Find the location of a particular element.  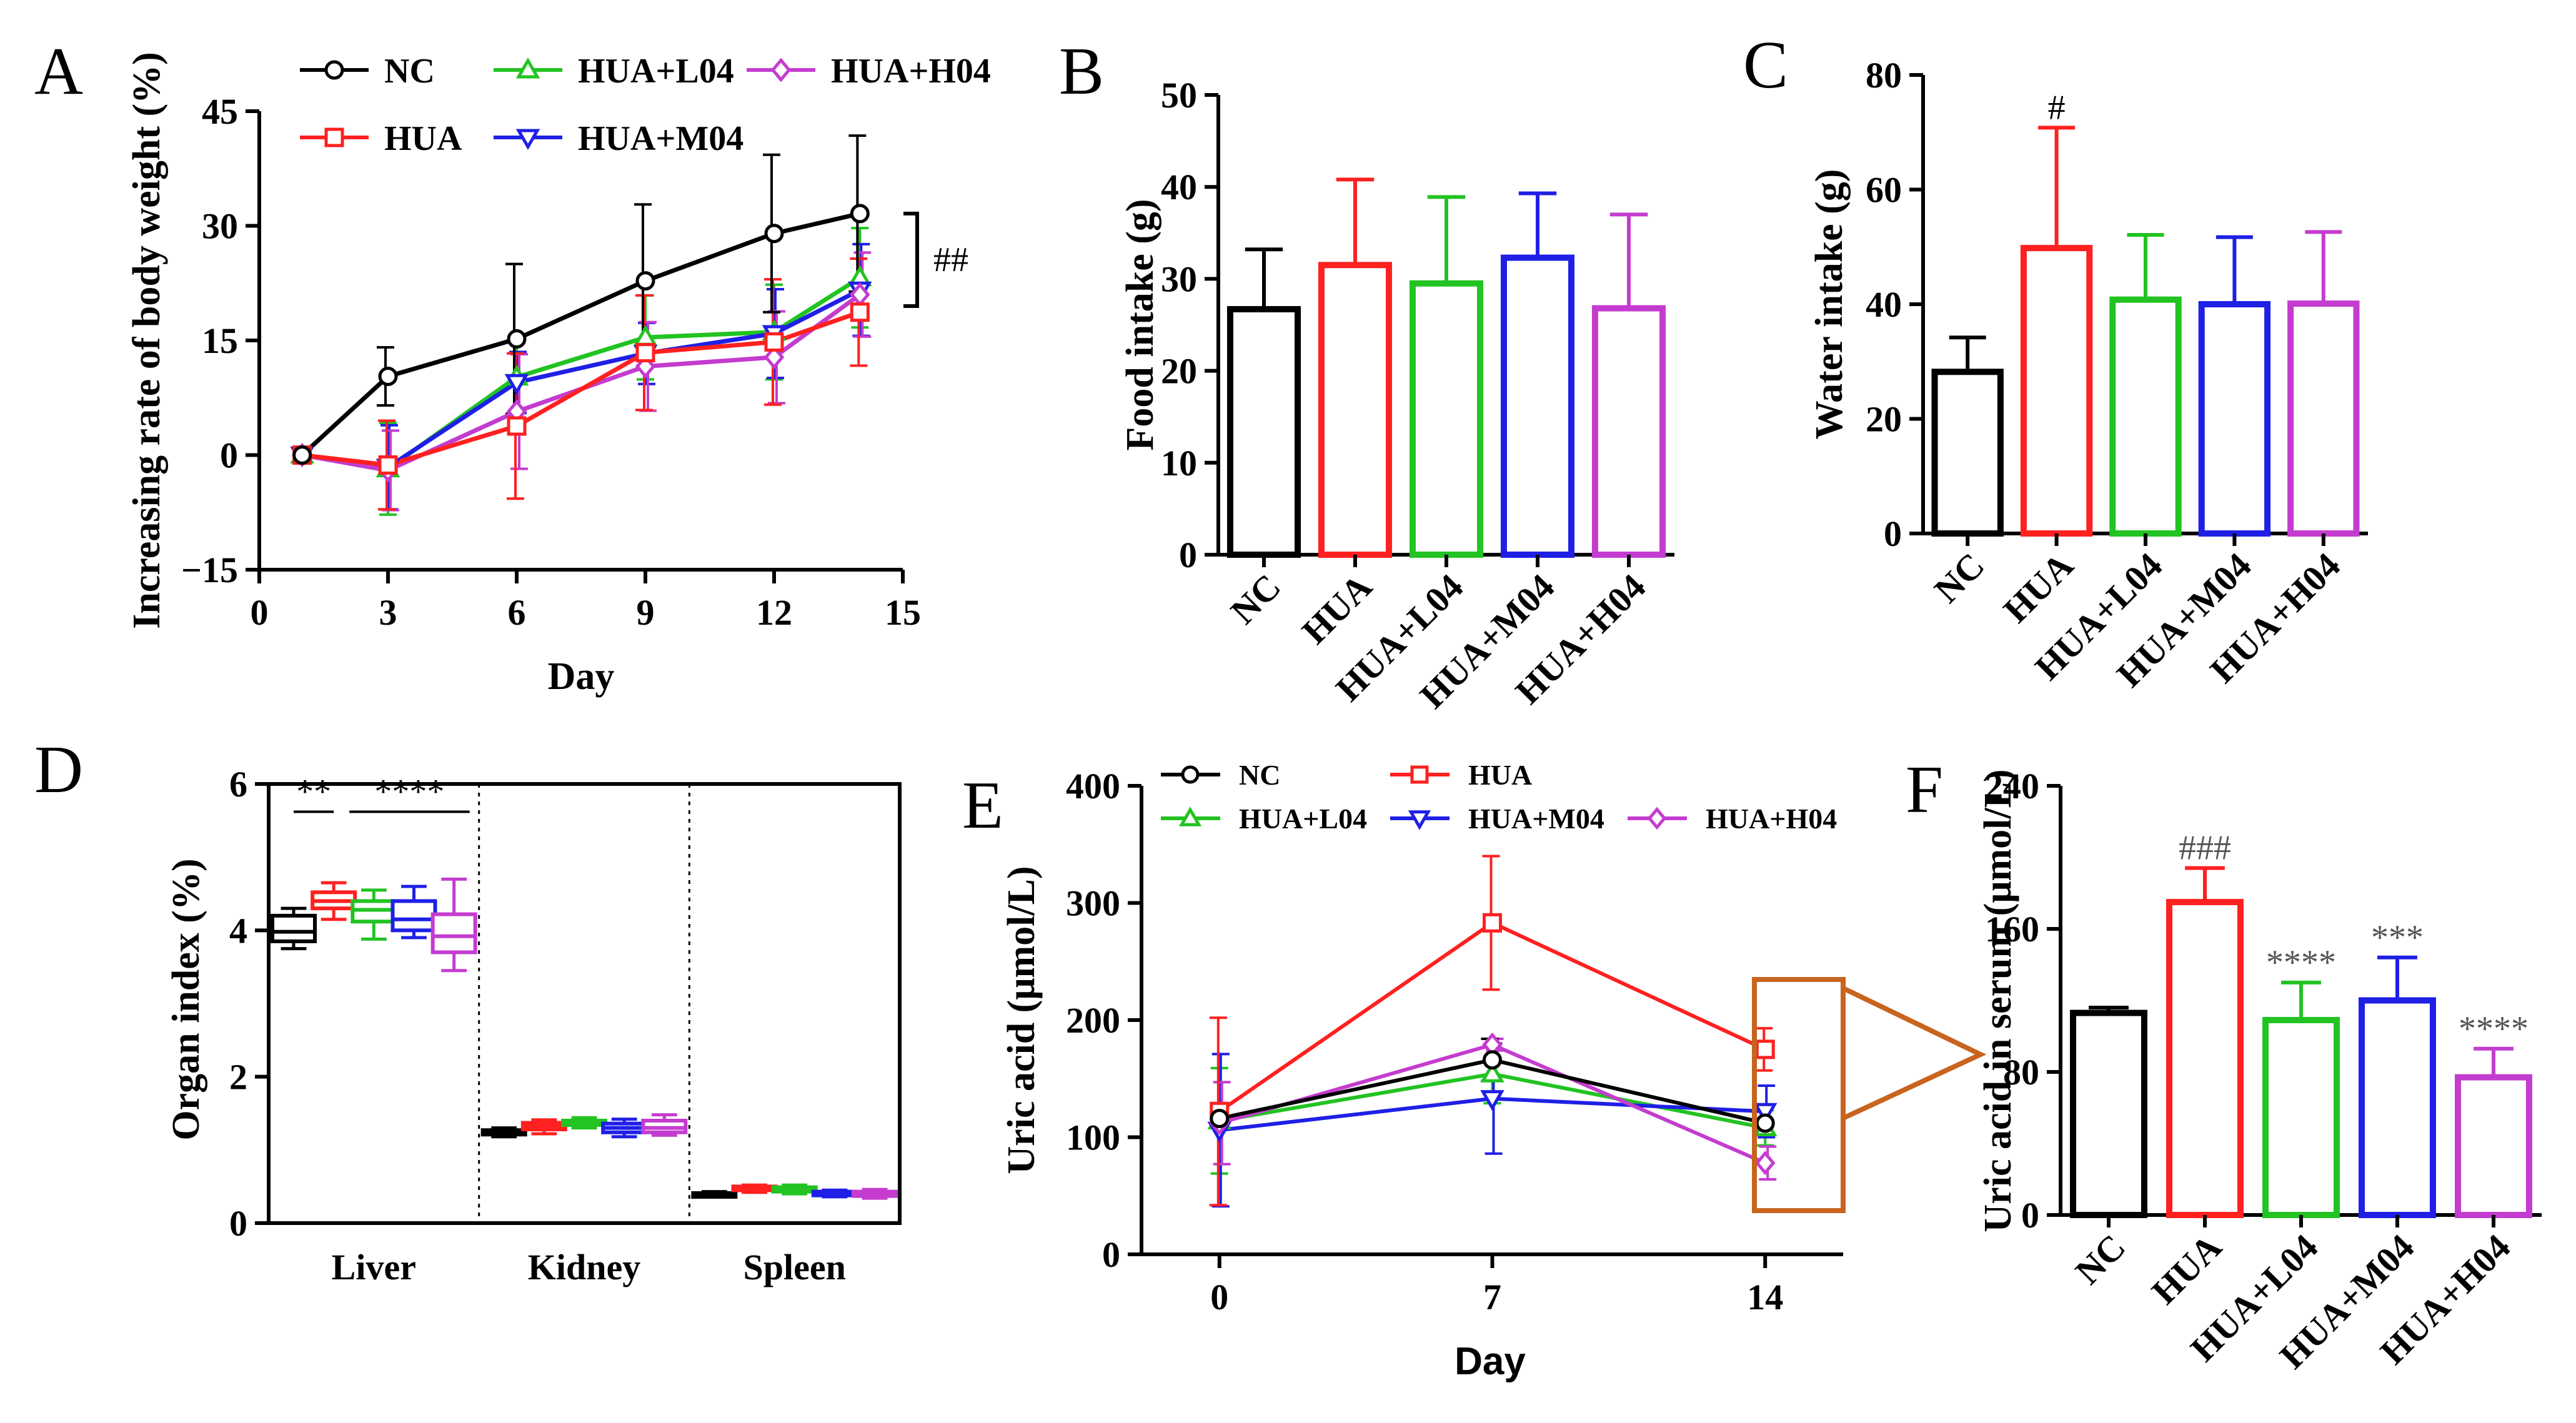

y-tick-label: 10 is located at coordinates (1179, 463).